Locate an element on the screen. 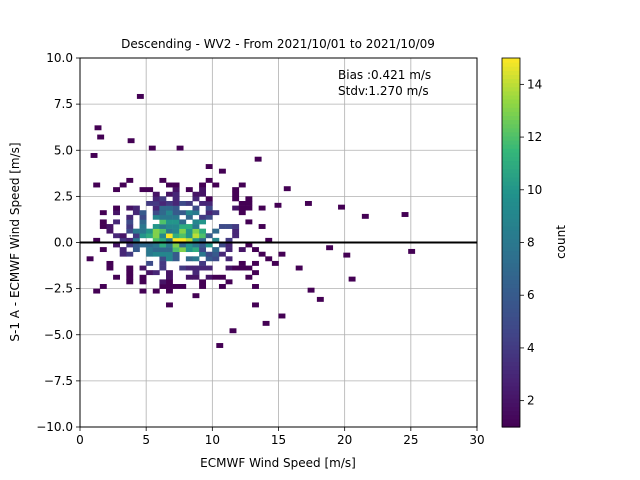 The width and height of the screenshot is (640, 480). y-tick-label: −7.5 is located at coordinates (58, 381).